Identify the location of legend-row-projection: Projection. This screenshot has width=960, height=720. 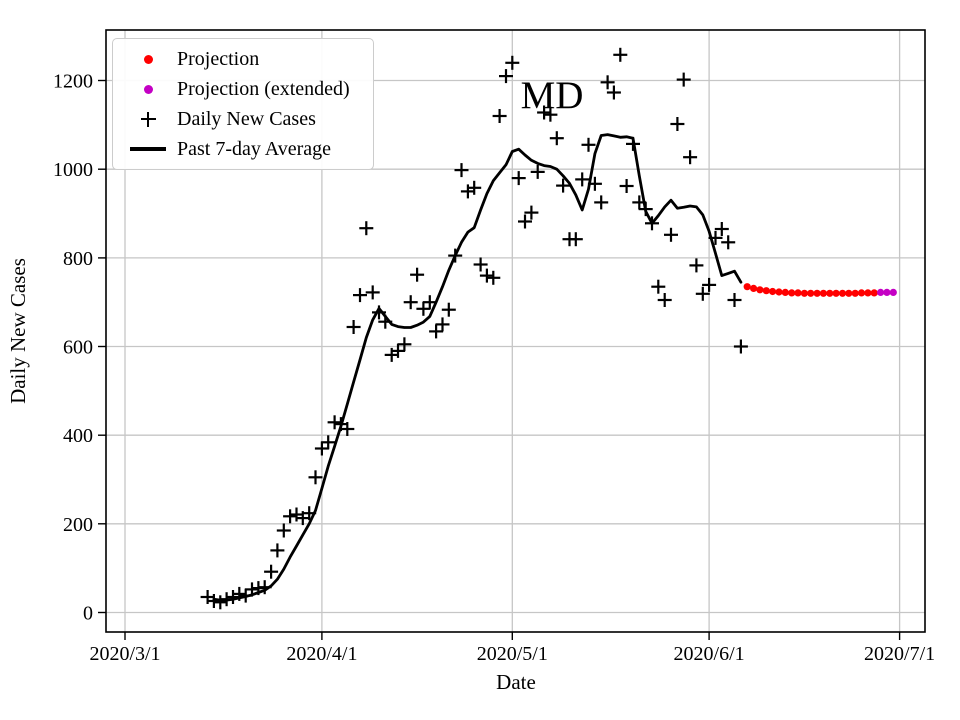
(241, 59).